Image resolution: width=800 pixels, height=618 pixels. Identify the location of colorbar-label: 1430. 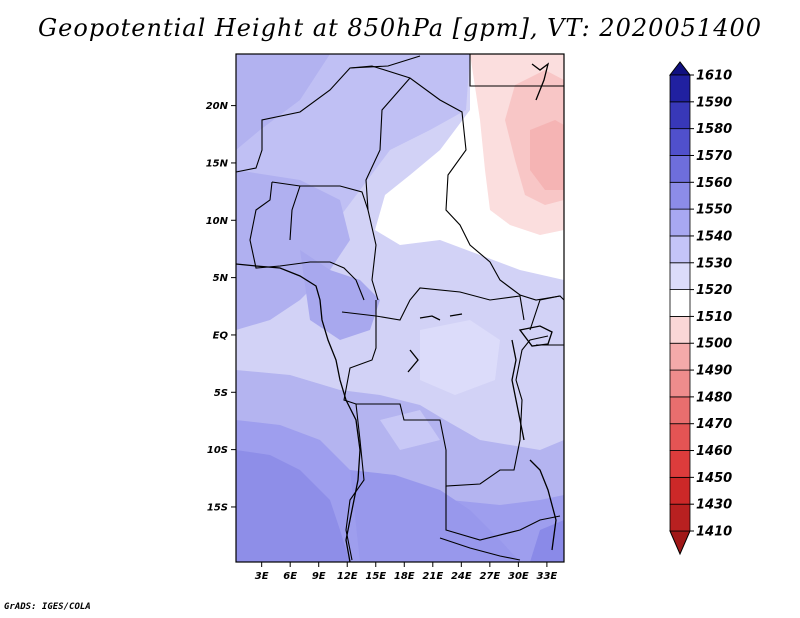
(714, 505).